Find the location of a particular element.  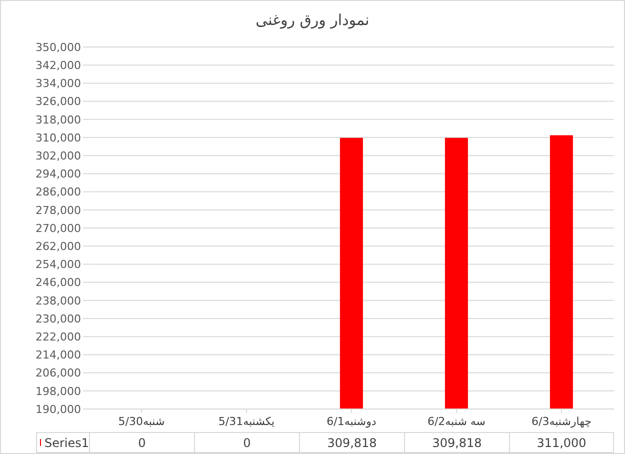

y-tick-label: 198,000 is located at coordinates (58, 391).